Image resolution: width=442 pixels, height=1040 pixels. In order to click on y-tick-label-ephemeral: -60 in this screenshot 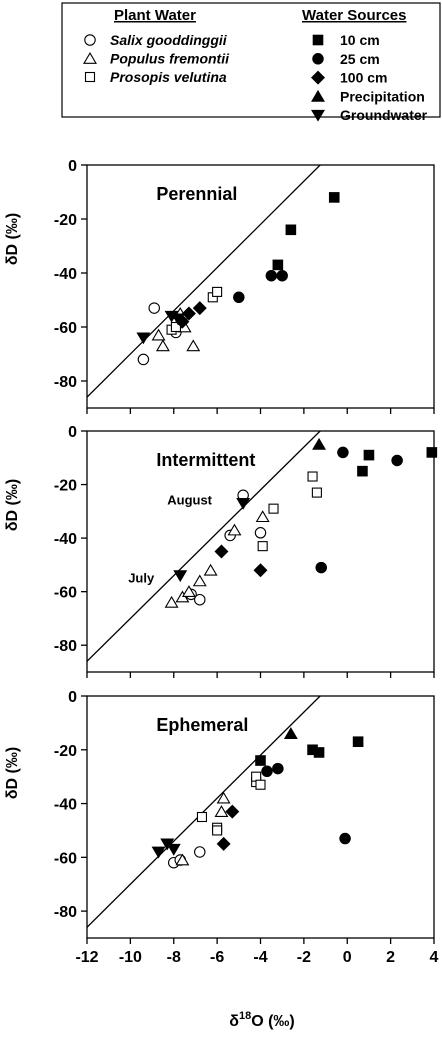, I will do `click(65, 858)`.